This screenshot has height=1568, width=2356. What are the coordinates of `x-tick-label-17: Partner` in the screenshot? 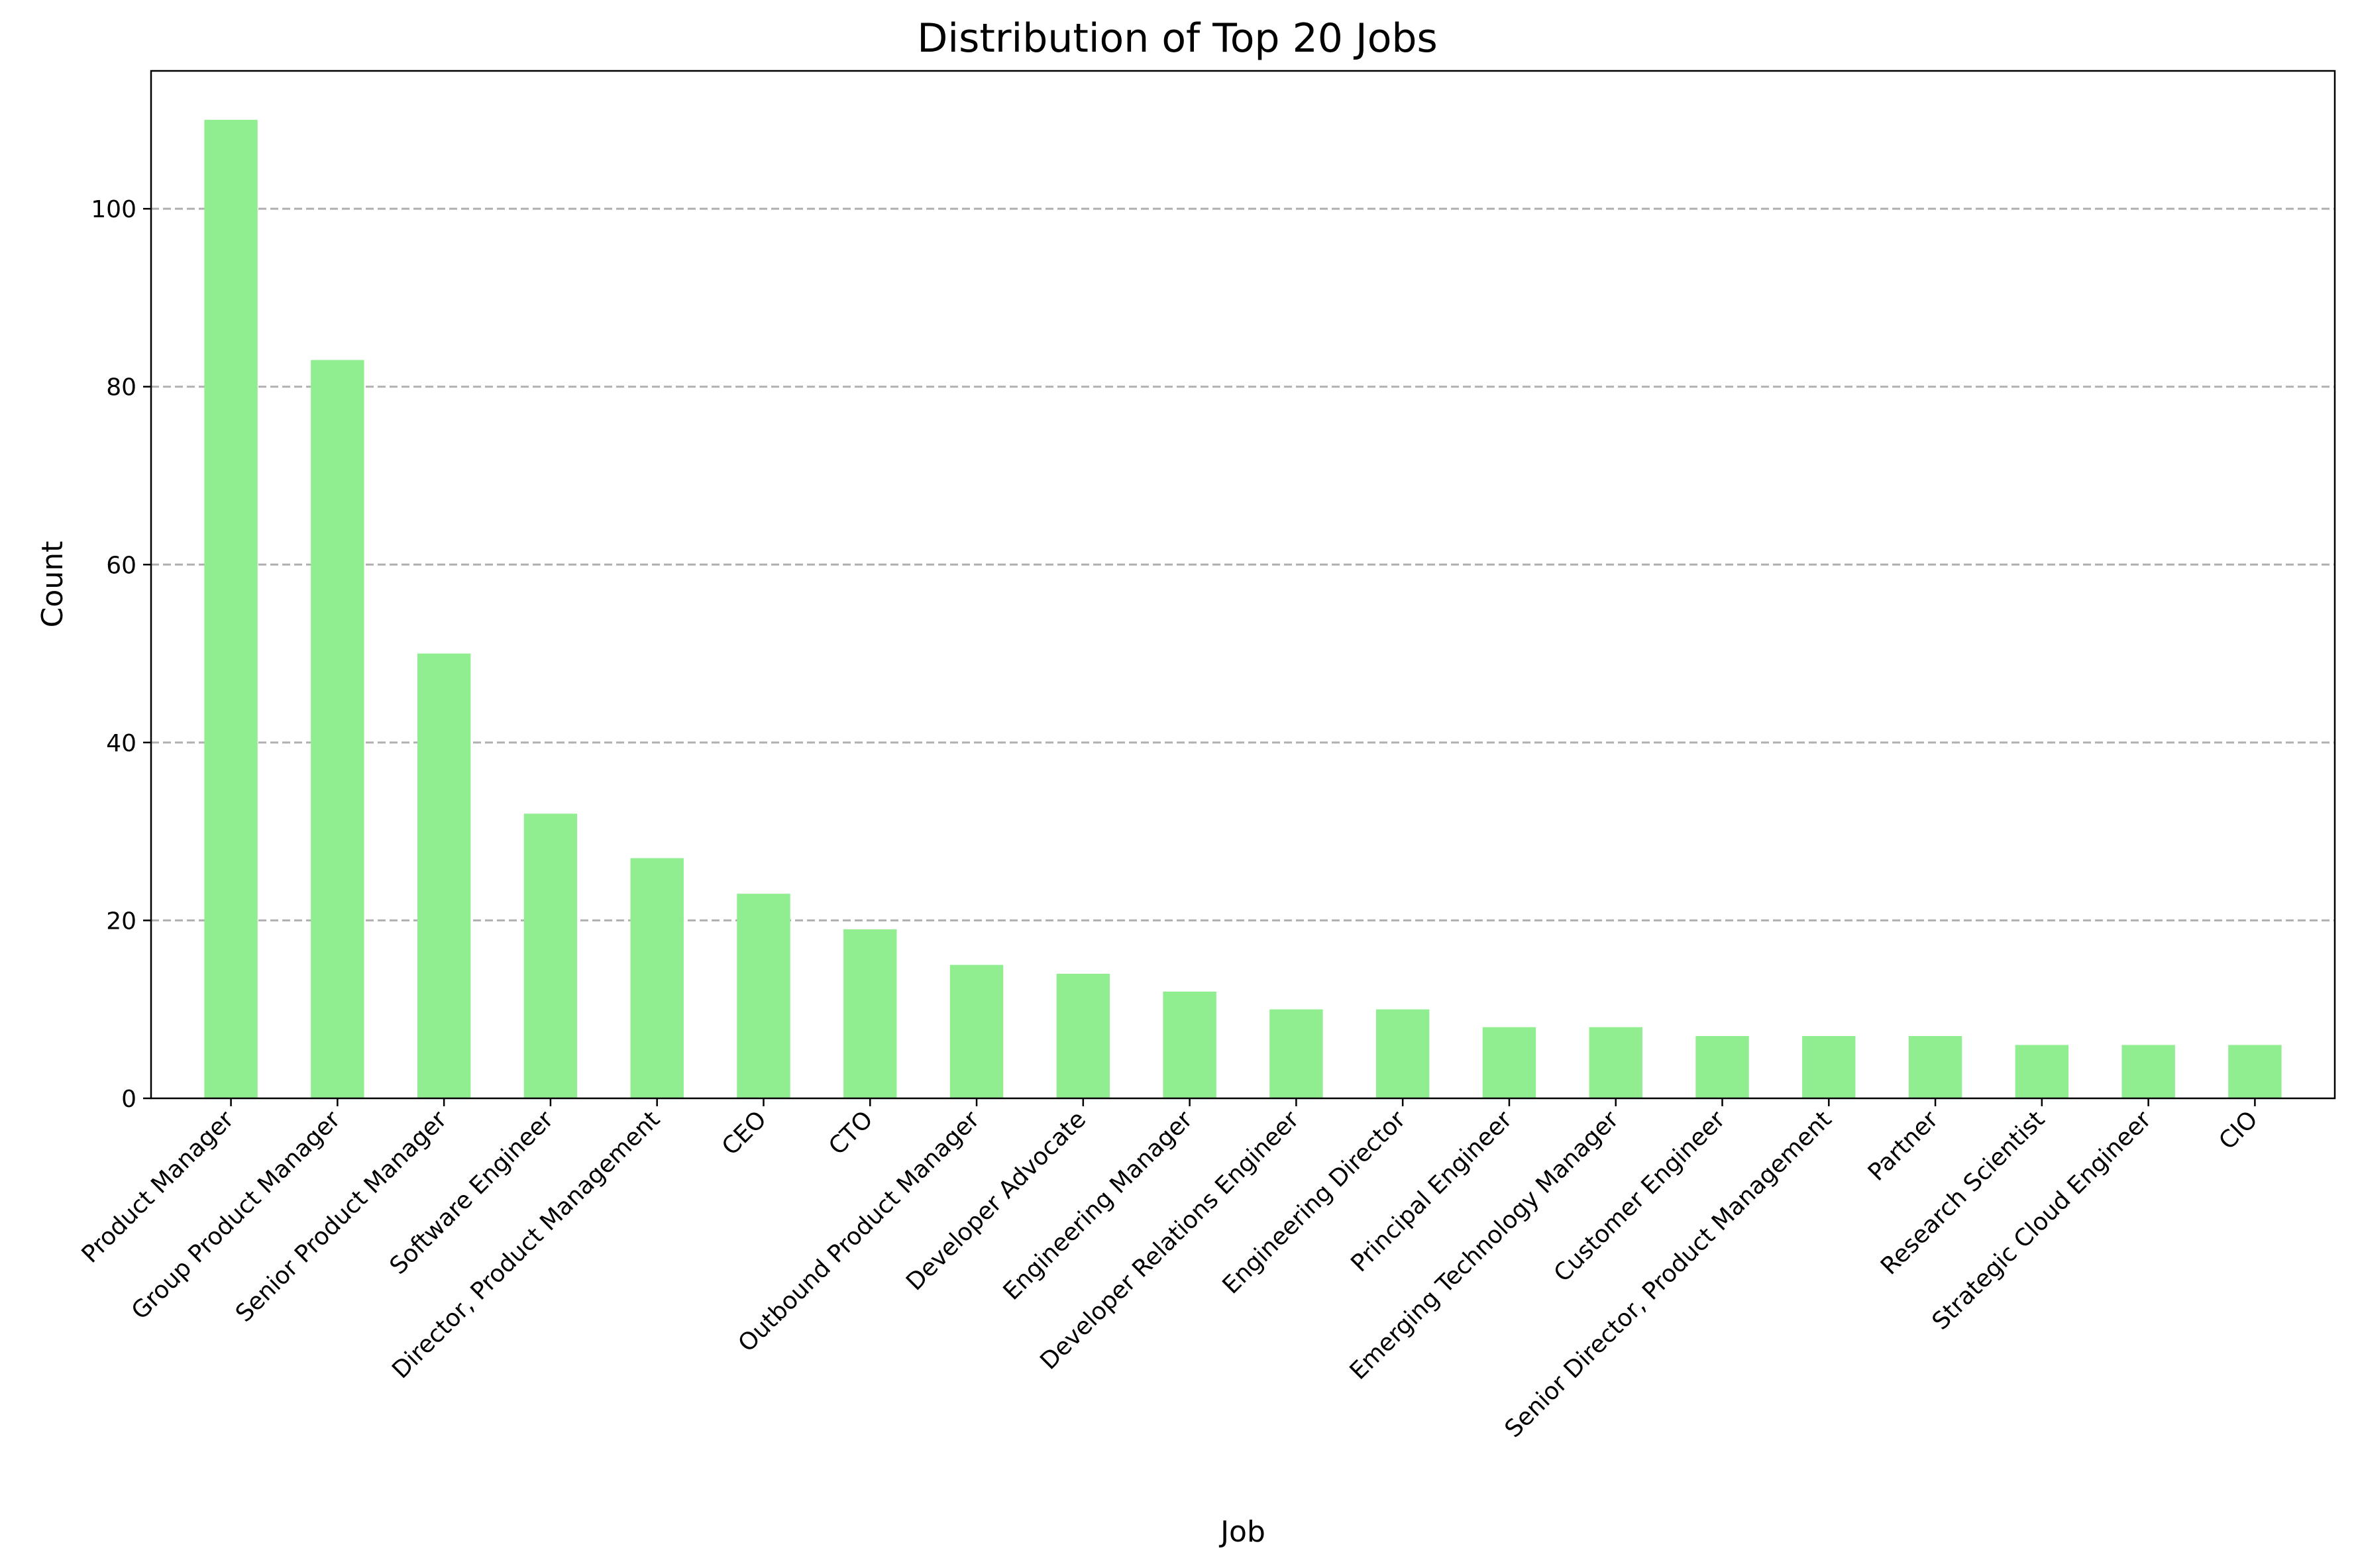 It's located at (1903, 1146).